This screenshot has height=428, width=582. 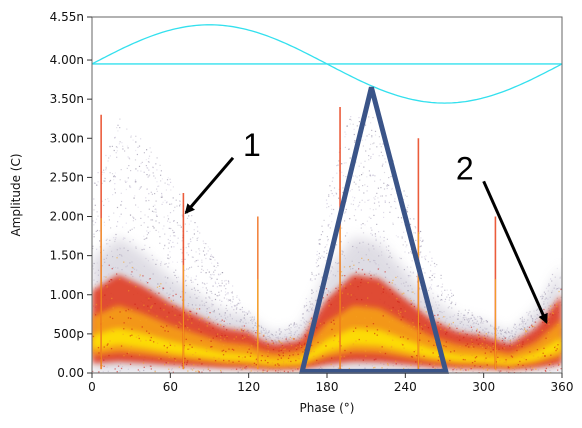 What do you see at coordinates (483, 387) in the screenshot?
I see `x-tick-label-5: 300` at bounding box center [483, 387].